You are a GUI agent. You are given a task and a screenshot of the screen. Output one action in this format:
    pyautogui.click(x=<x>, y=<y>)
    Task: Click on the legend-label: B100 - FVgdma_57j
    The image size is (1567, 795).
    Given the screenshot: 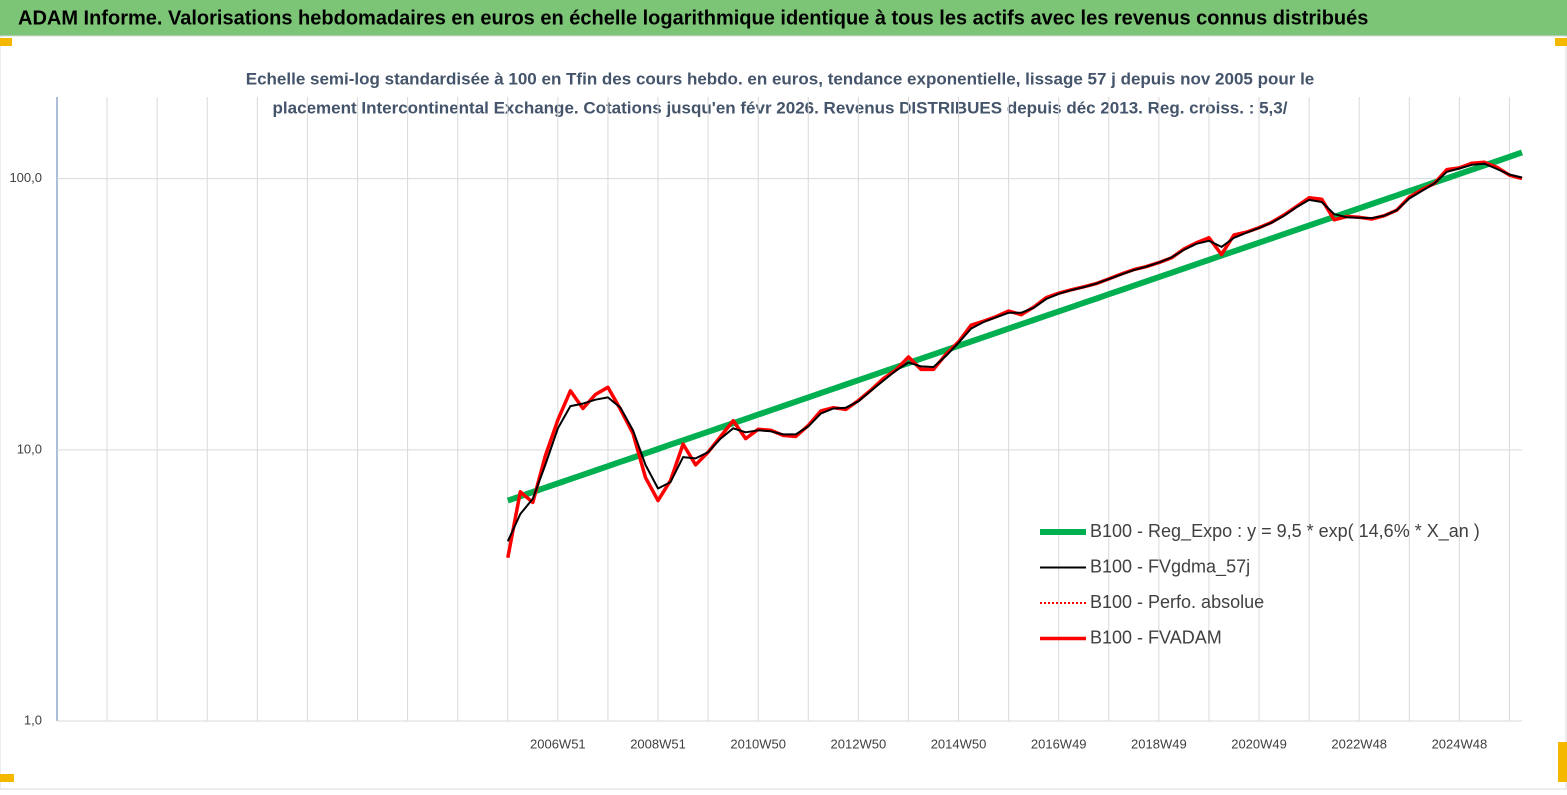 What is the action you would take?
    pyautogui.click(x=1170, y=566)
    